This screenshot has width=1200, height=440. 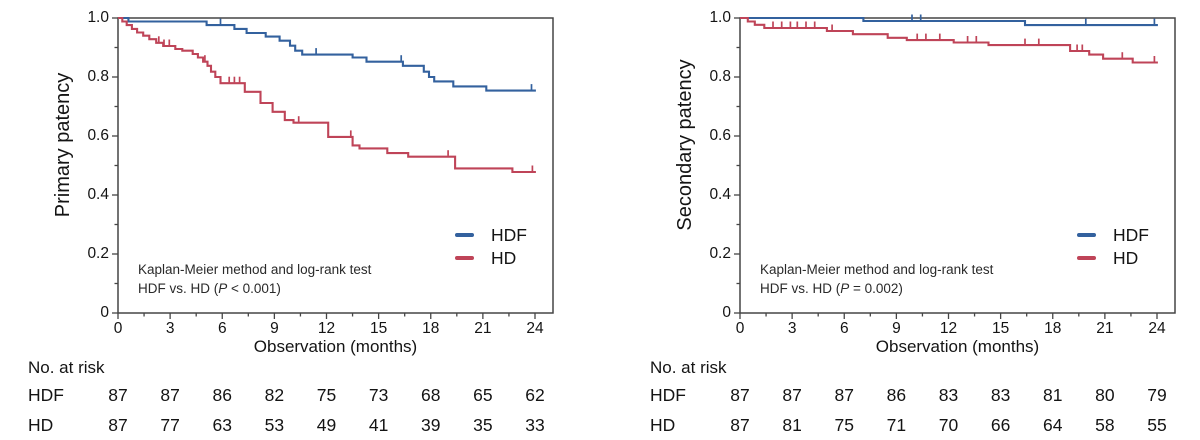 I want to click on risk-count: 33, so click(x=535, y=425).